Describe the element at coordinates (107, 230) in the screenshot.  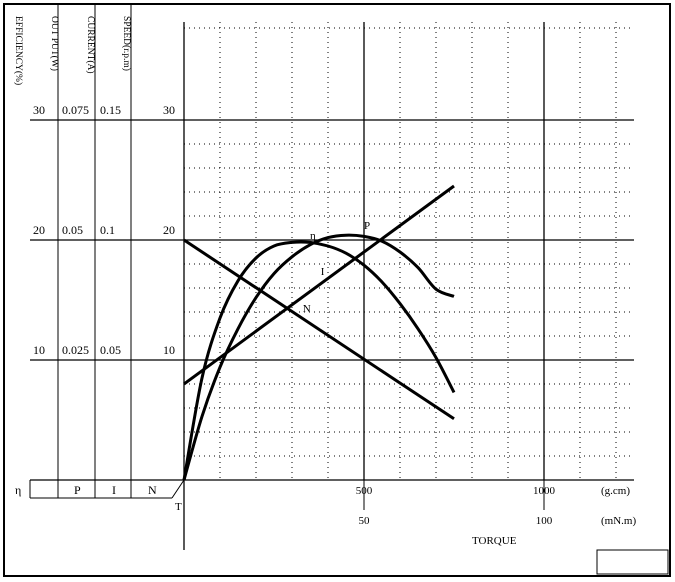
I see `tick-label-current: 0.1` at that location.